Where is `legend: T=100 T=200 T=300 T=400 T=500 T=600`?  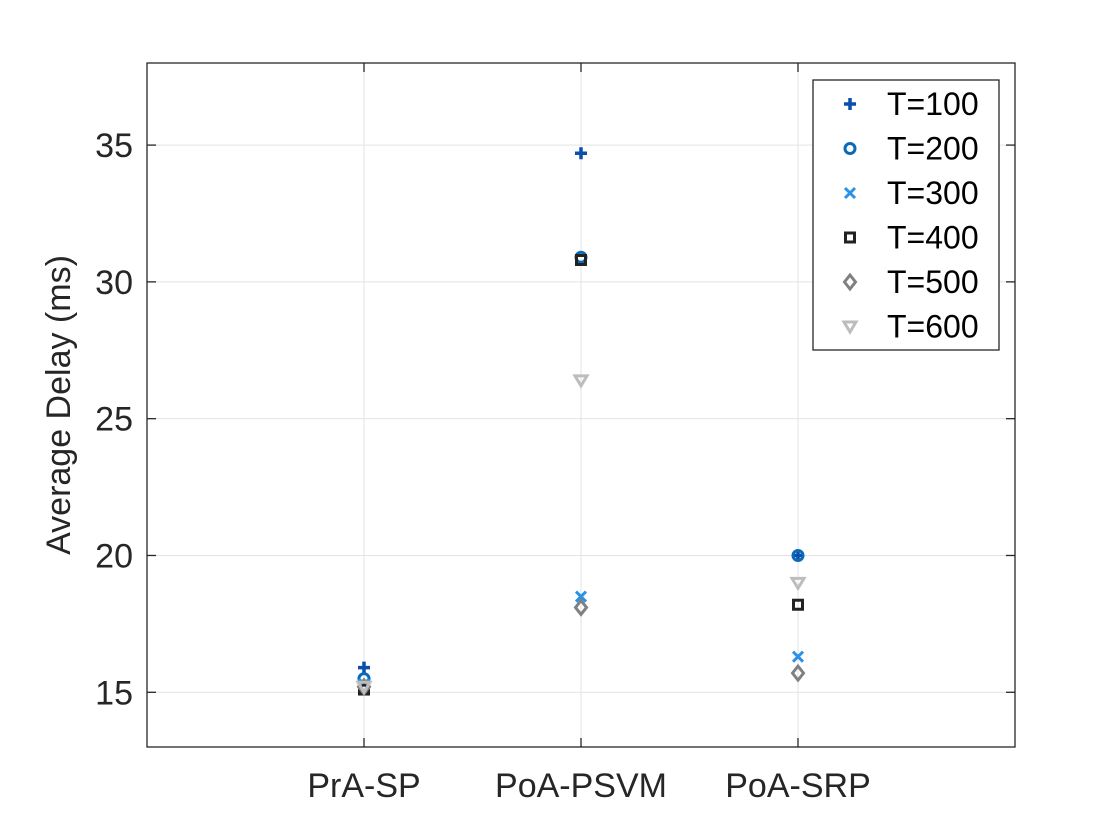
legend: T=100 T=200 T=300 T=400 T=500 T=600 is located at coordinates (906, 215).